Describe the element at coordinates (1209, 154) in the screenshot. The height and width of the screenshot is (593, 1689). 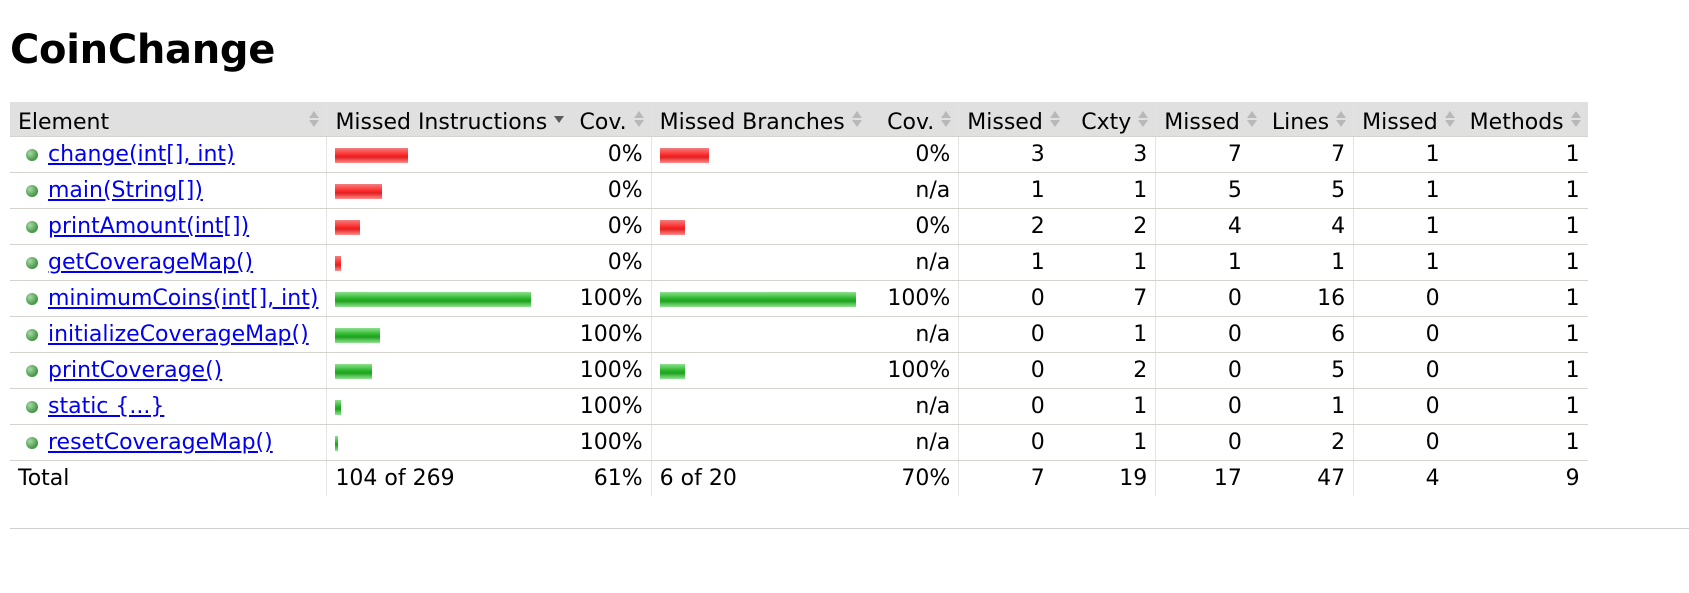
I see `missed-lines: 7` at that location.